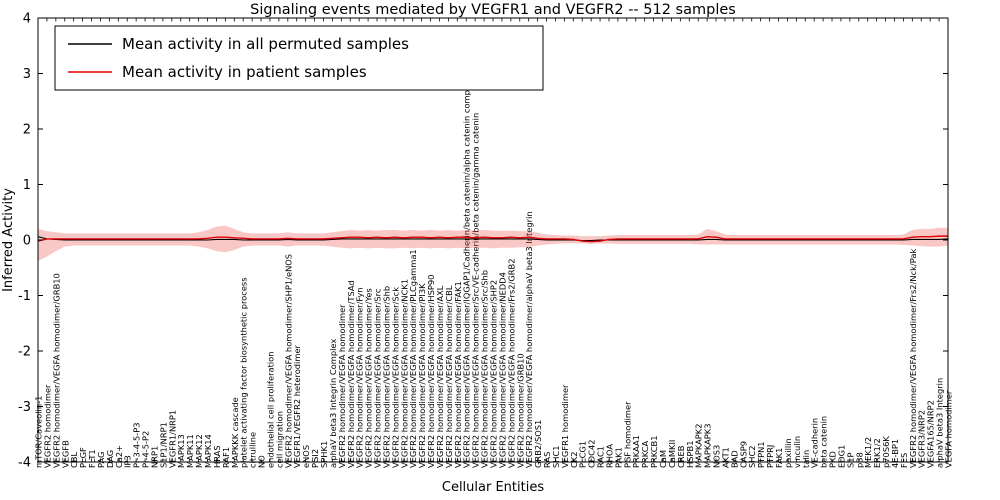  Describe the element at coordinates (841, 456) in the screenshot. I see `entity-label: EDG1` at that location.